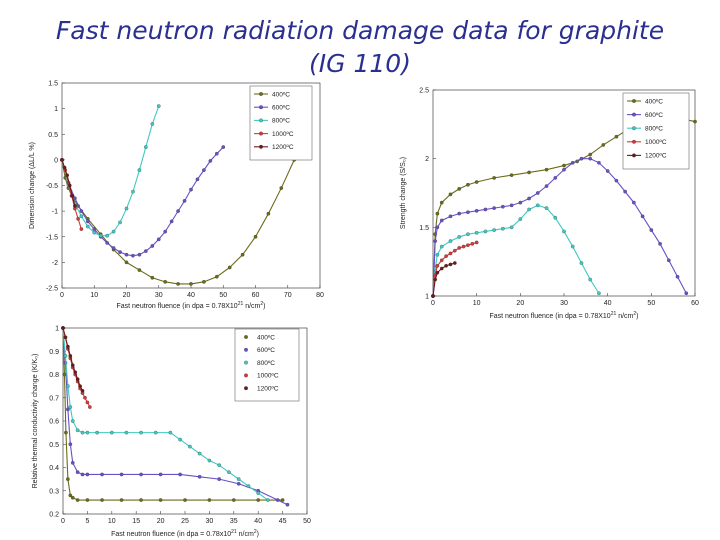 The image size is (720, 540). What do you see at coordinates (87, 521) in the screenshot?
I see `th-xtick-label-1: 5` at bounding box center [87, 521].